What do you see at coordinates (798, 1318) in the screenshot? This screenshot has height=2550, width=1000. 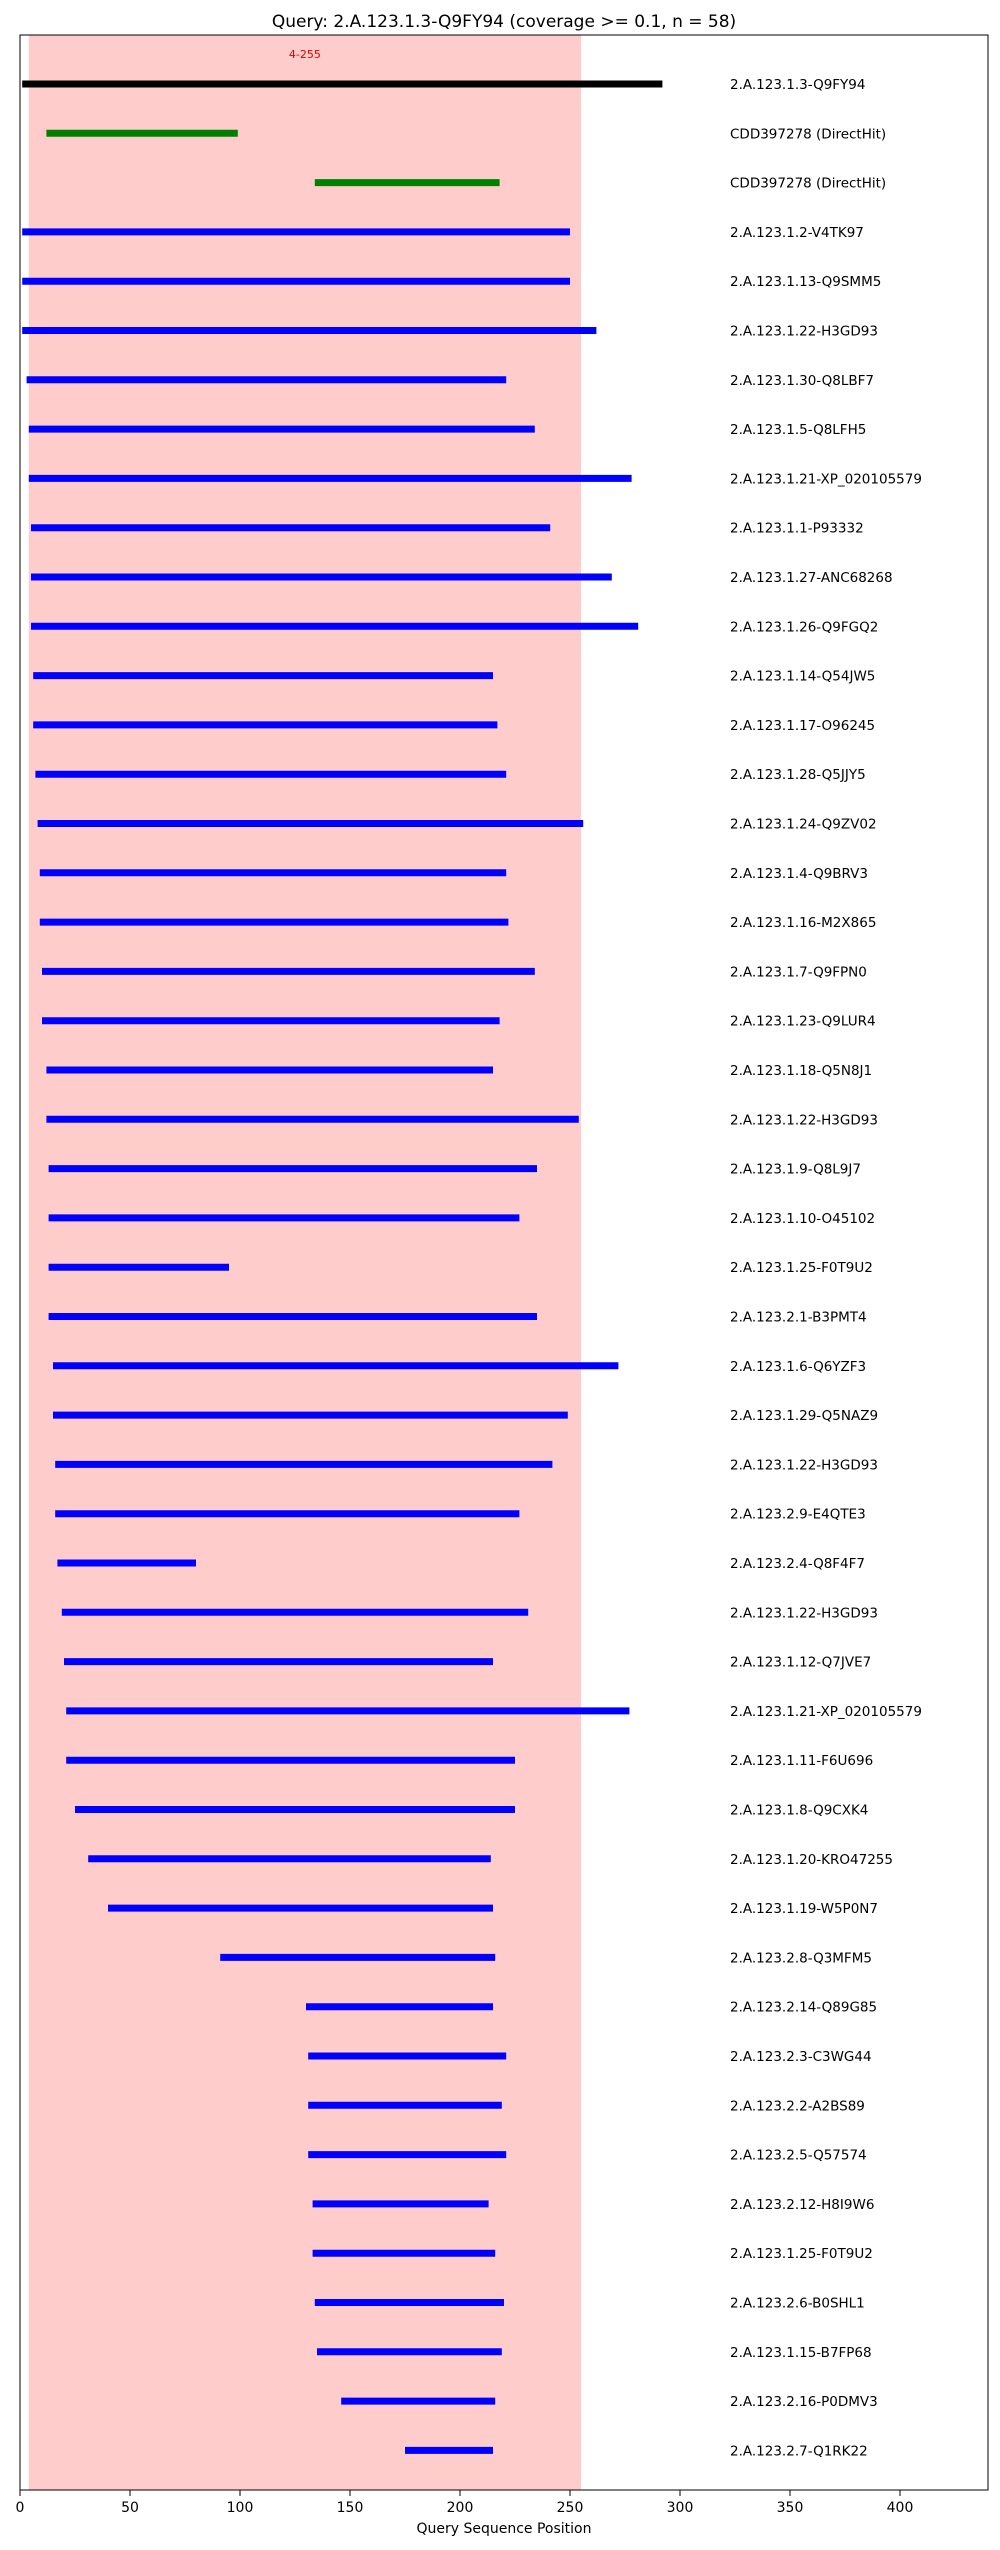 I see `row-label: 2.A.123.2.1-B3PMT4` at bounding box center [798, 1318].